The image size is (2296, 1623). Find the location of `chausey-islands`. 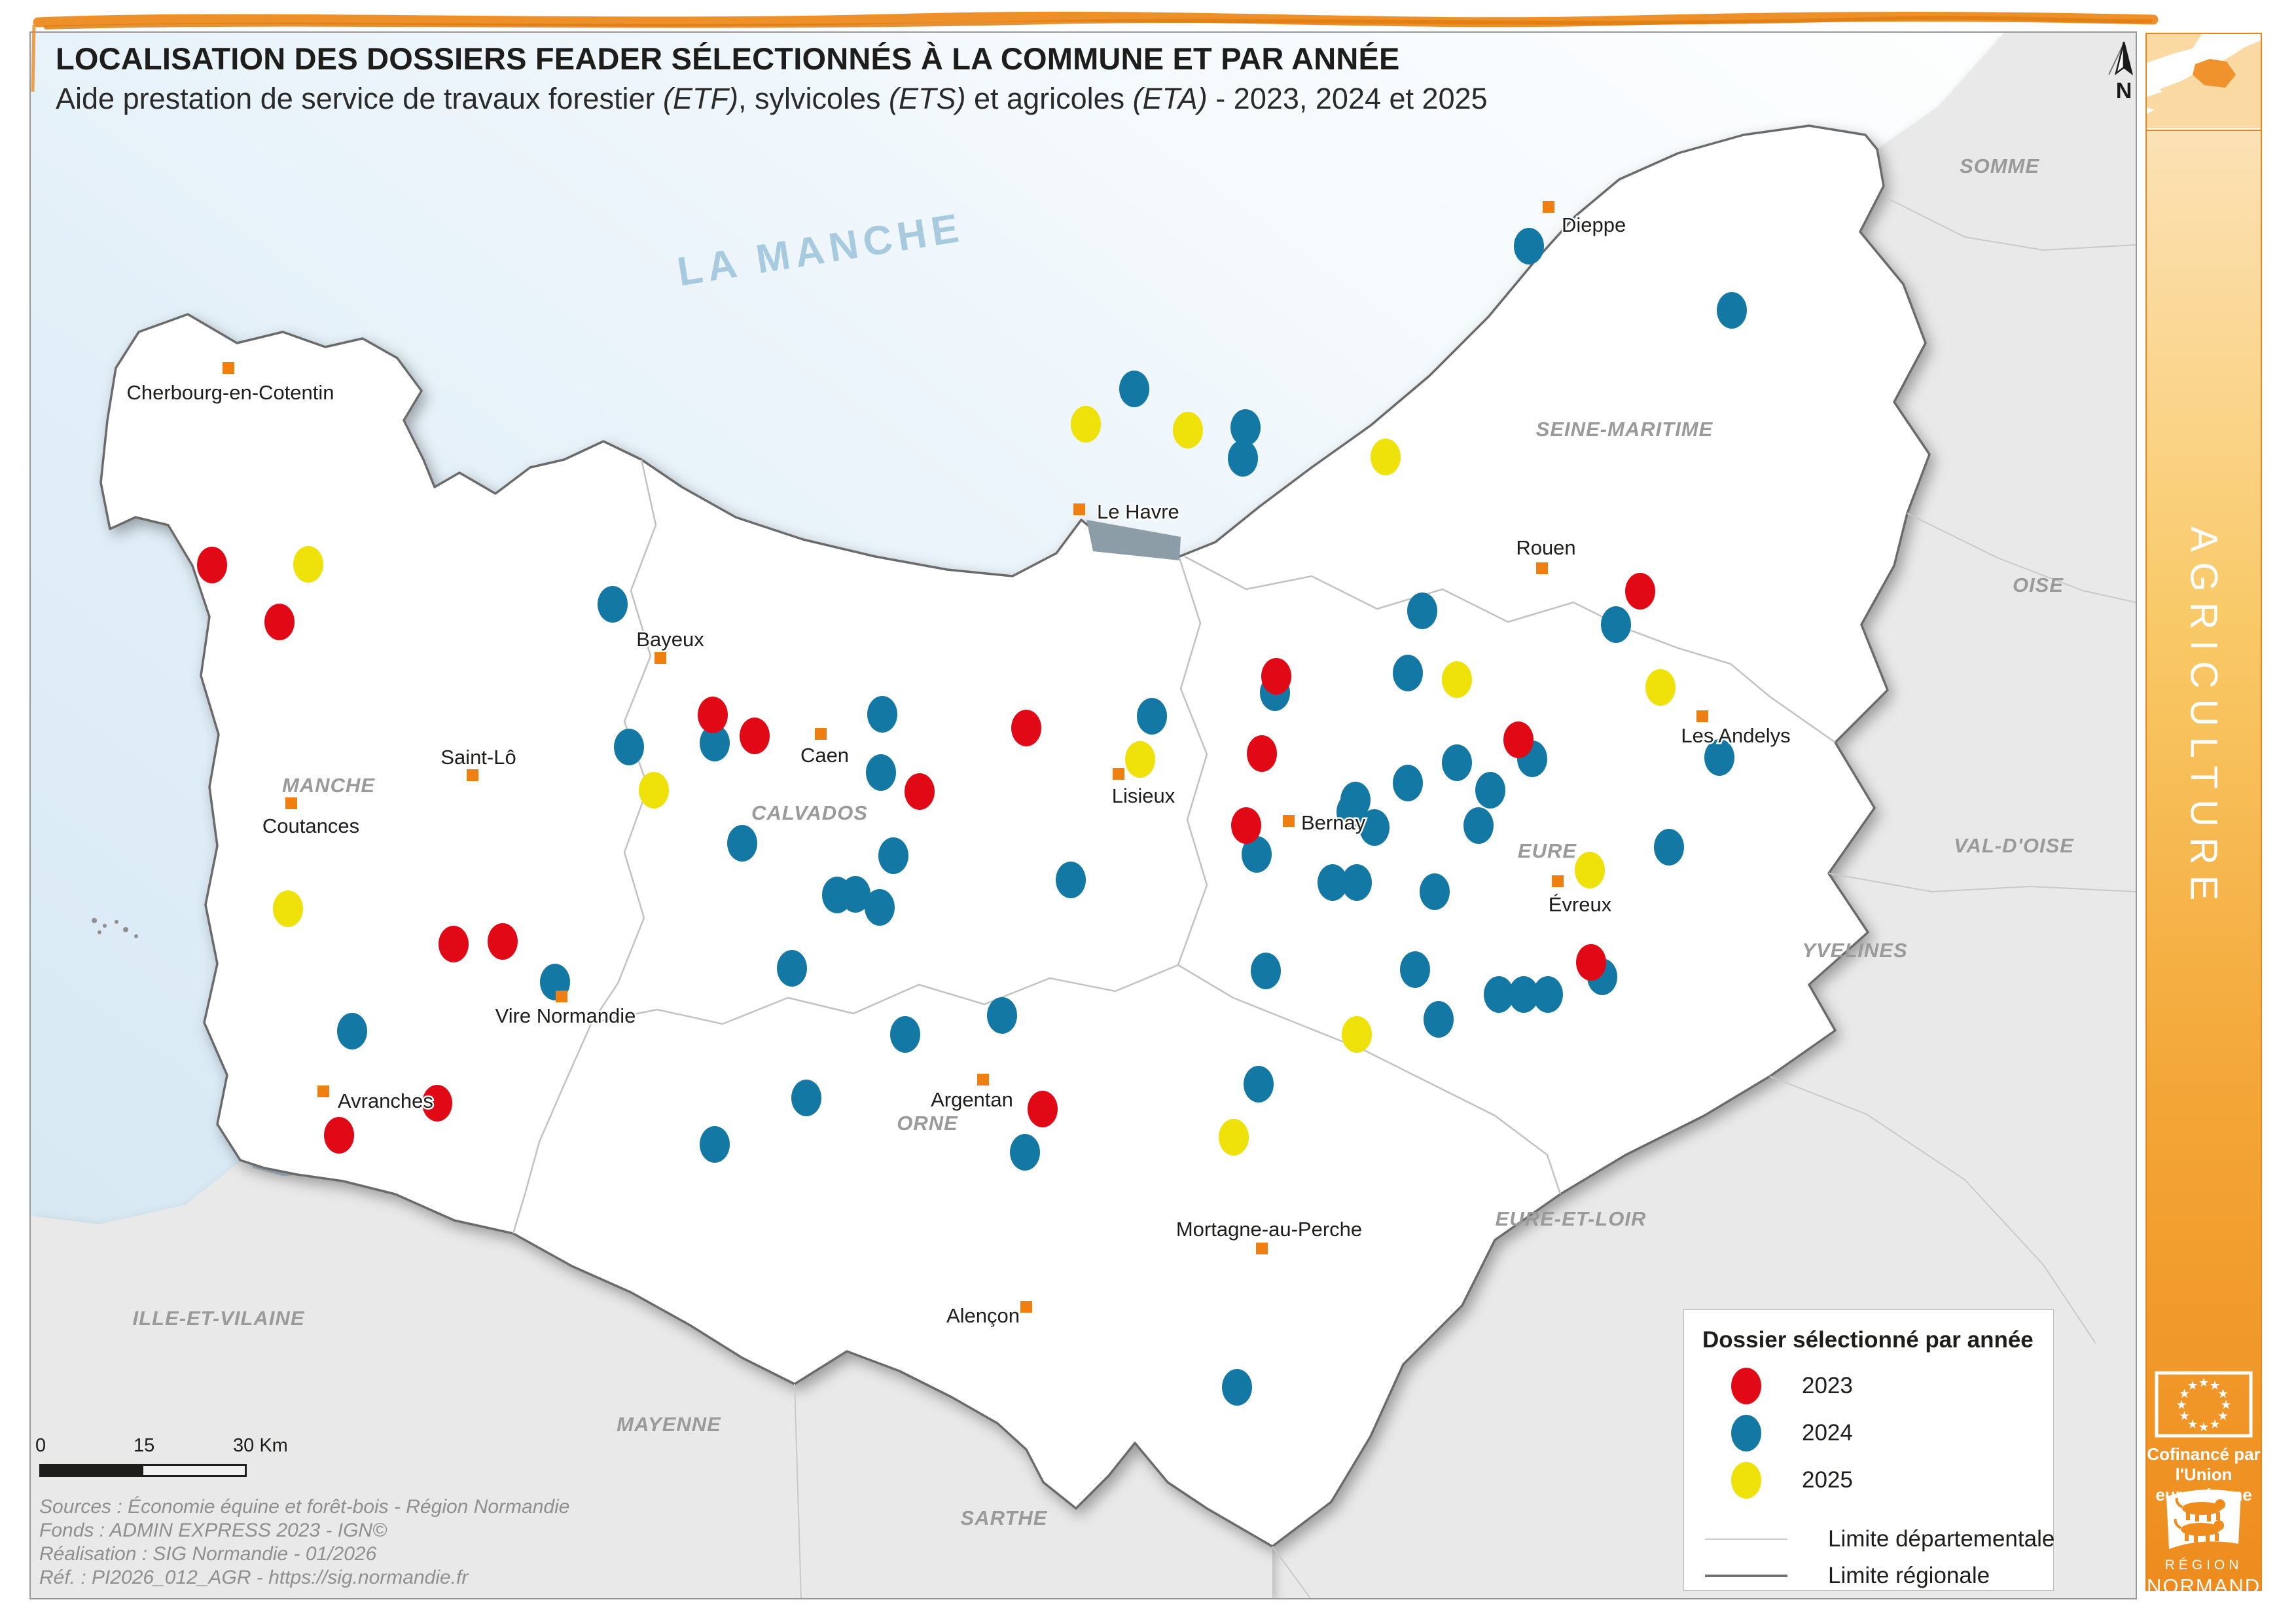

chausey-islands is located at coordinates (115, 928).